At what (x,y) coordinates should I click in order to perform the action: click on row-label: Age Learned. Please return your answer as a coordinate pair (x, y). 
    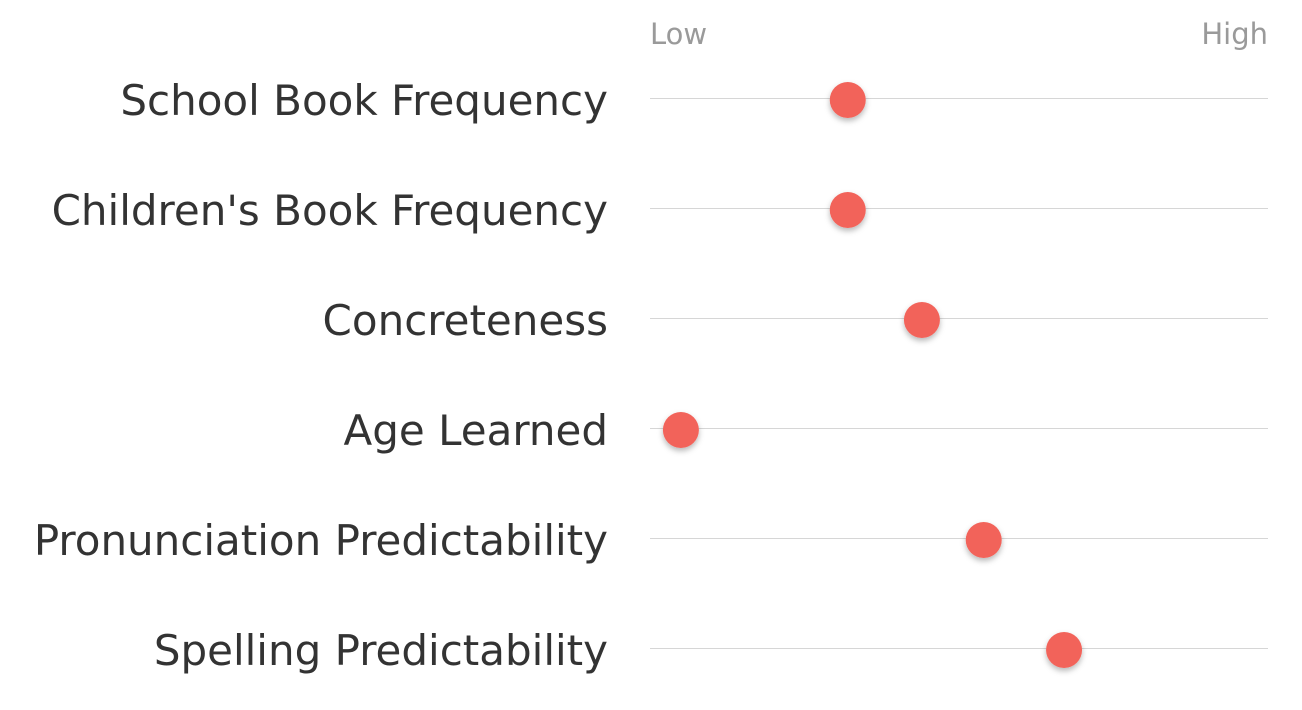
    Looking at the image, I should click on (476, 430).